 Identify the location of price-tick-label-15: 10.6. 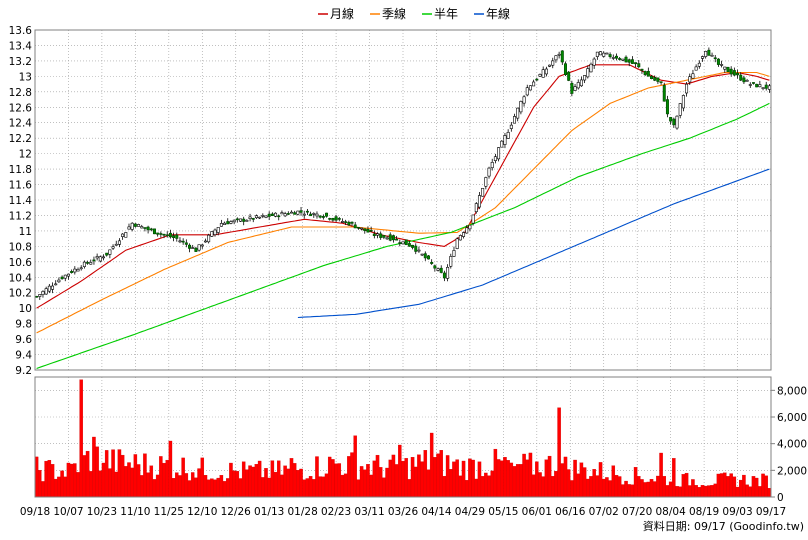
(21, 263).